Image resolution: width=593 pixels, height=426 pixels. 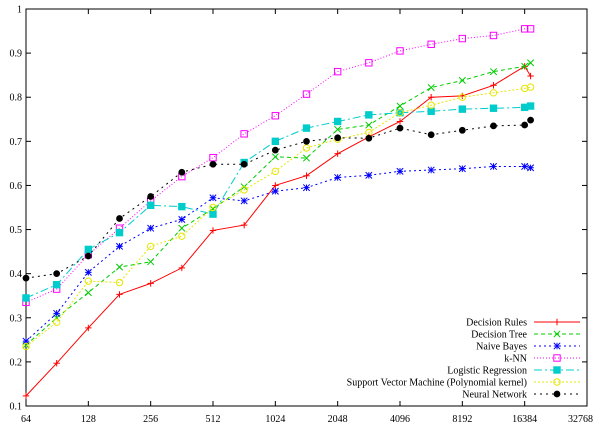 I want to click on y-tick-label: 0.3, so click(x=16, y=318).